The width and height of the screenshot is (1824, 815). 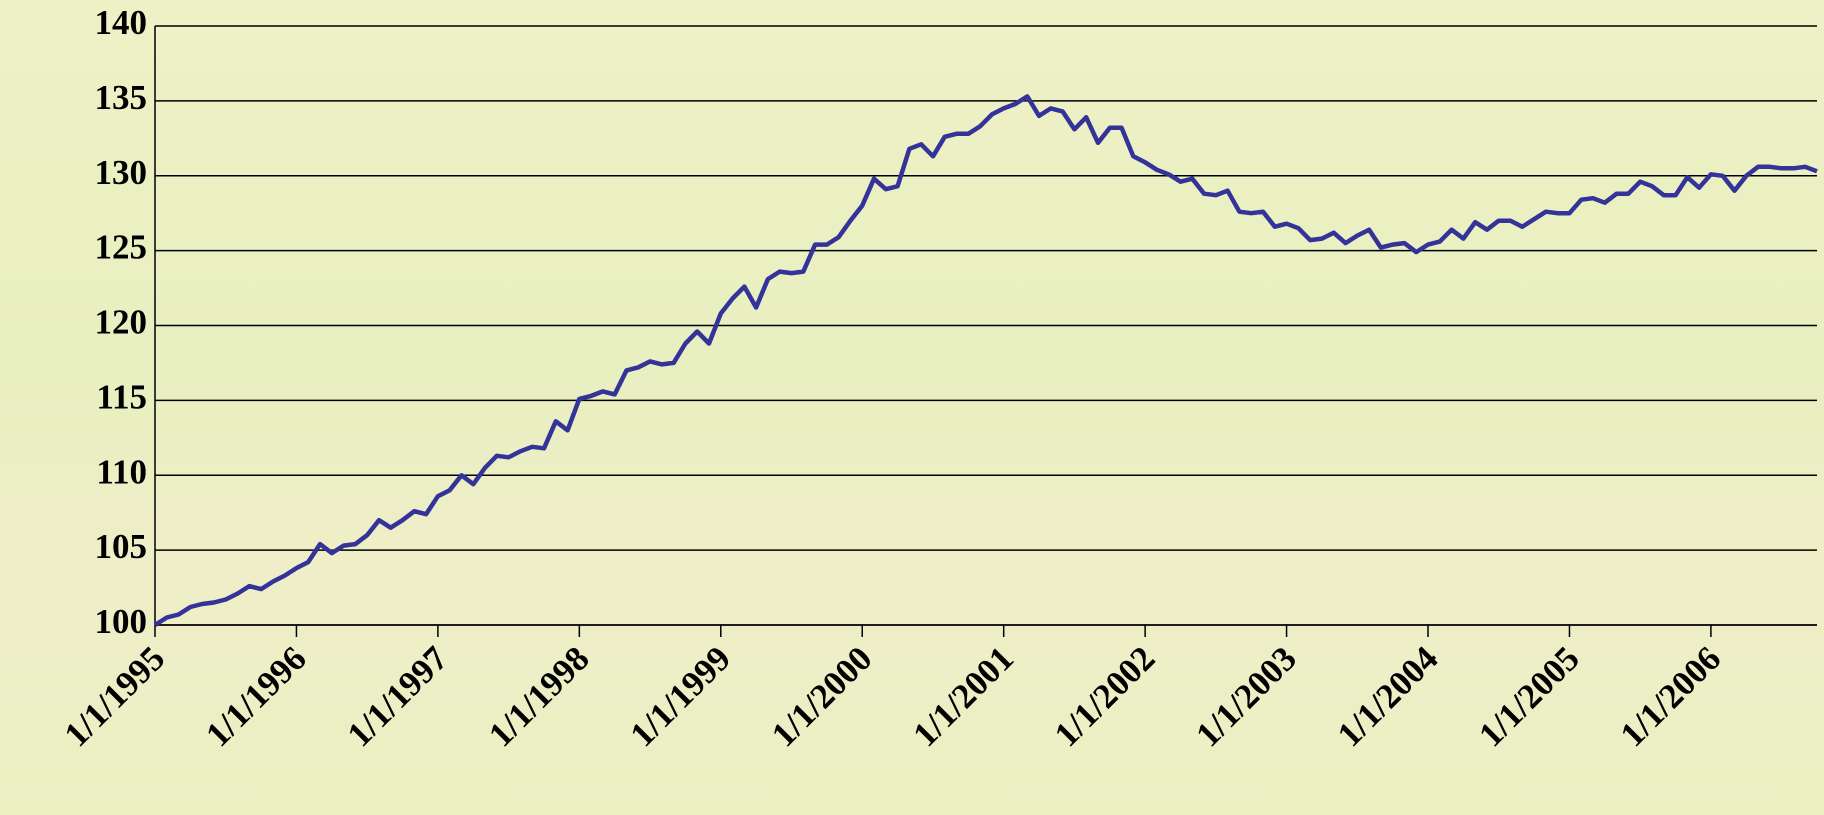 I want to click on y-tick-label: 100, so click(x=121, y=621).